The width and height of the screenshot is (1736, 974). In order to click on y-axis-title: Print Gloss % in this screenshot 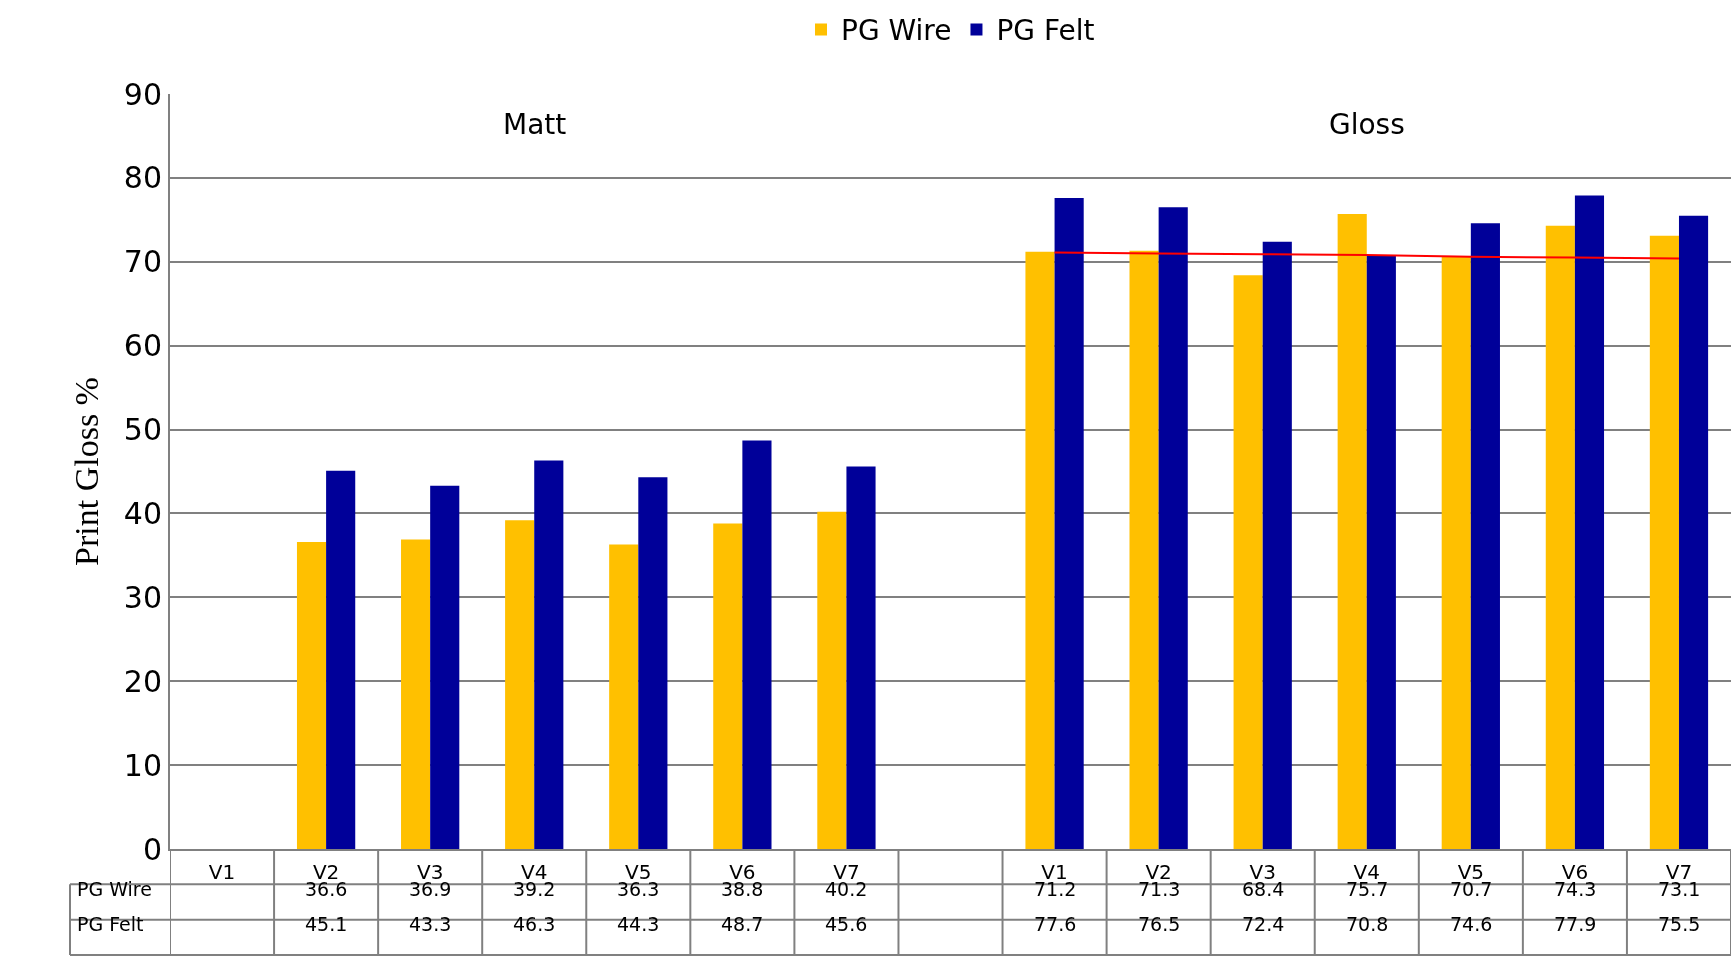, I will do `click(86, 471)`.